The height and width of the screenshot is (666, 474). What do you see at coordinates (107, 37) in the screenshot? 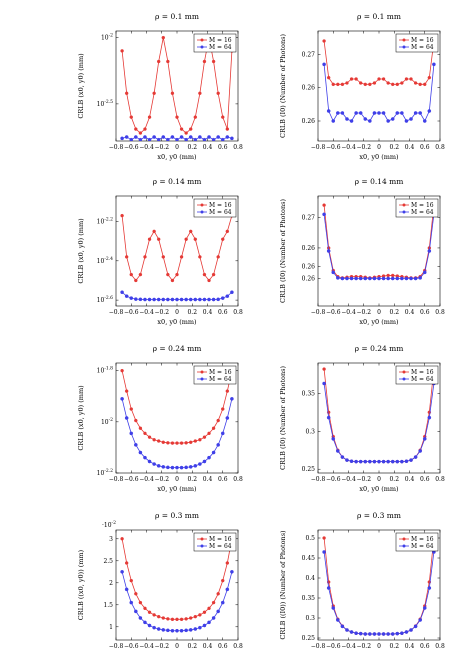
I see `y-tick-label: 10-2` at bounding box center [107, 37].